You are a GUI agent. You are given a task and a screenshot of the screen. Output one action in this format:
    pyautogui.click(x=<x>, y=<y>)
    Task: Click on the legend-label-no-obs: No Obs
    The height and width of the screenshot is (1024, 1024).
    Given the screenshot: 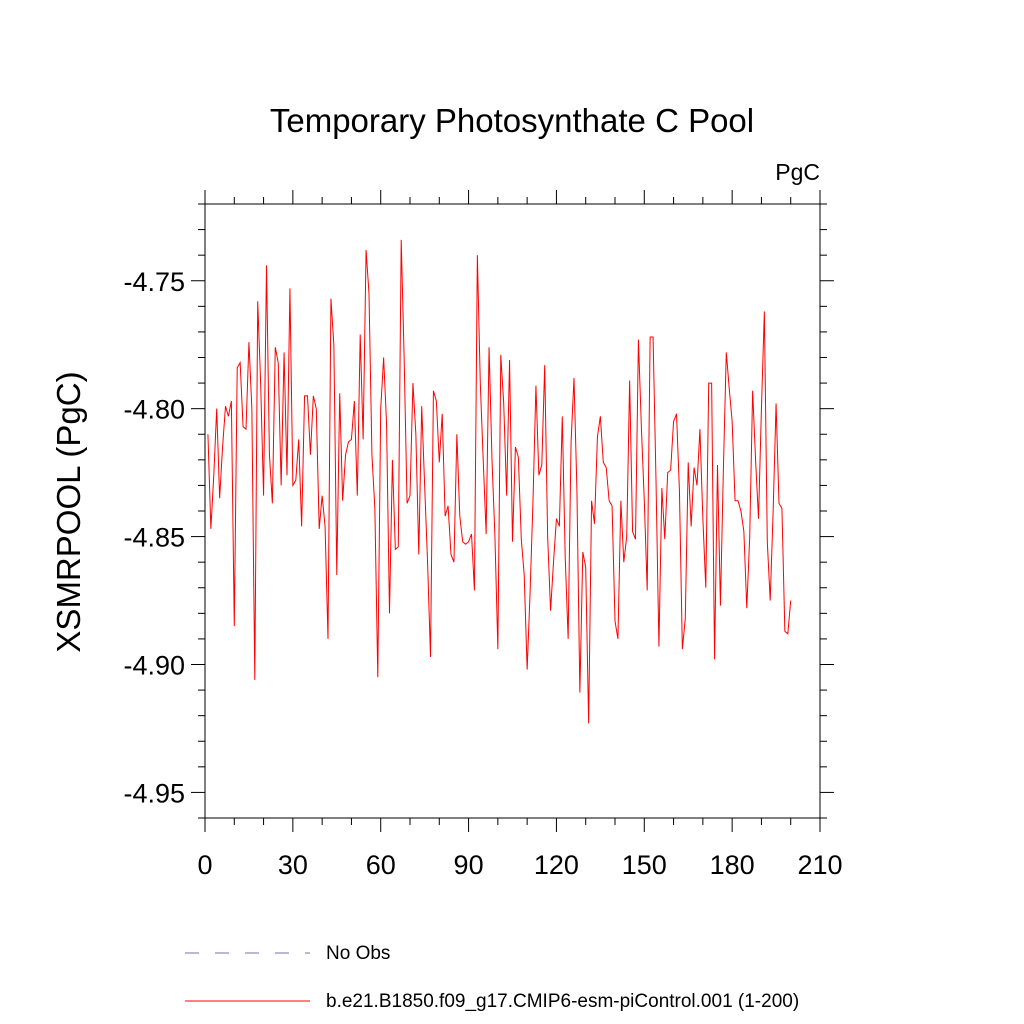 What is the action you would take?
    pyautogui.click(x=358, y=953)
    